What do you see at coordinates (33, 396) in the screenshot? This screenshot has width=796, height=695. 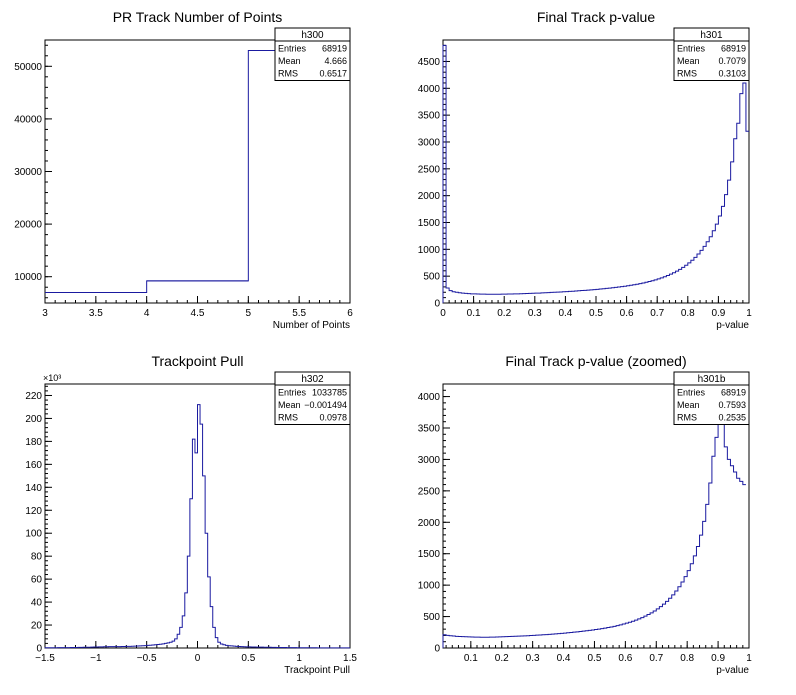 I see `y-tick-label: 220` at bounding box center [33, 396].